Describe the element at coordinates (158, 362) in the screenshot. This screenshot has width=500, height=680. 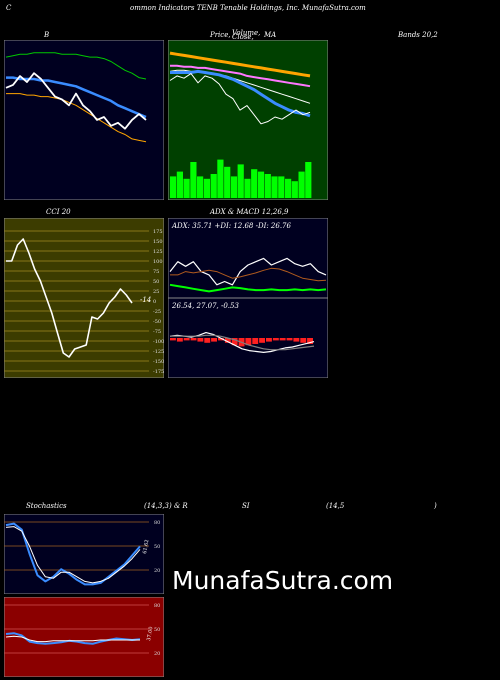
I see `tick-label: -150` at that location.